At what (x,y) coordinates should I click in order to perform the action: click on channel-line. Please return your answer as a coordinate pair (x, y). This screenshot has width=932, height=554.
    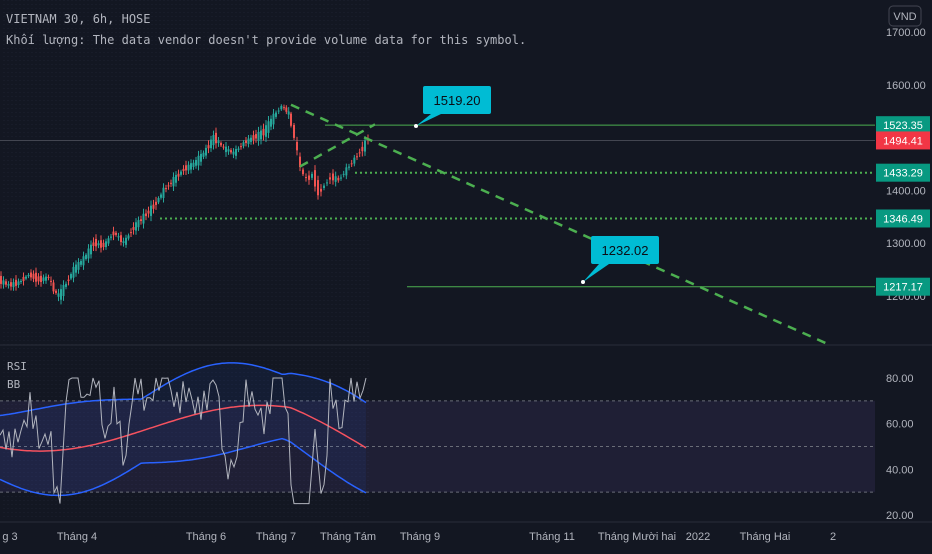
    Looking at the image, I should click on (337, 145).